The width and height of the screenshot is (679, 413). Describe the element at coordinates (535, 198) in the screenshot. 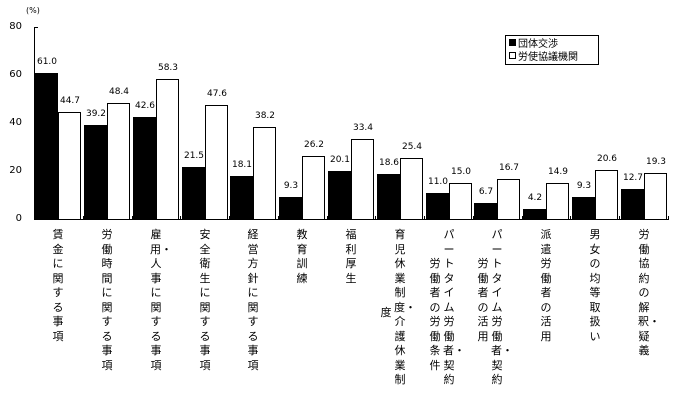

I see `data-label: 4.2` at that location.